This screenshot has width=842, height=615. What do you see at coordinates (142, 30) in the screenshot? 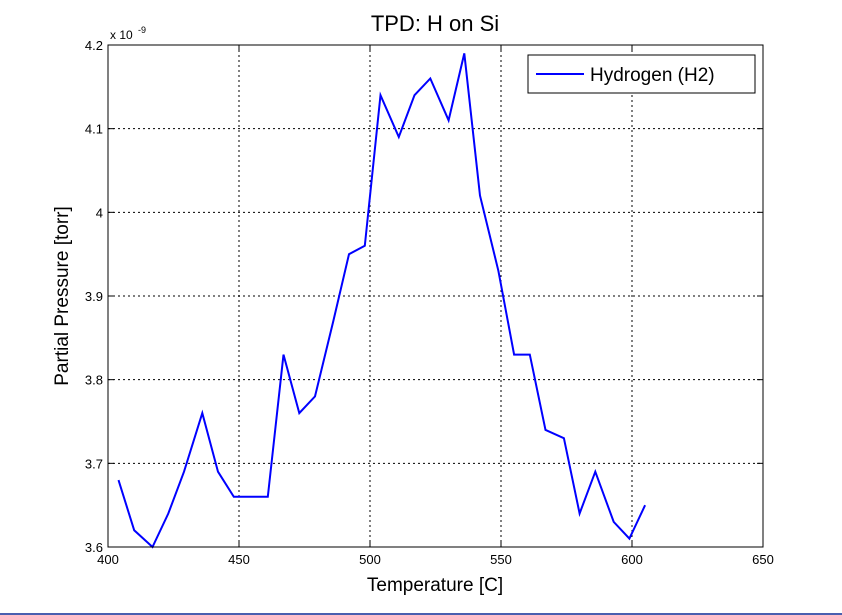
I see `y-exponent-power: -9` at bounding box center [142, 30].